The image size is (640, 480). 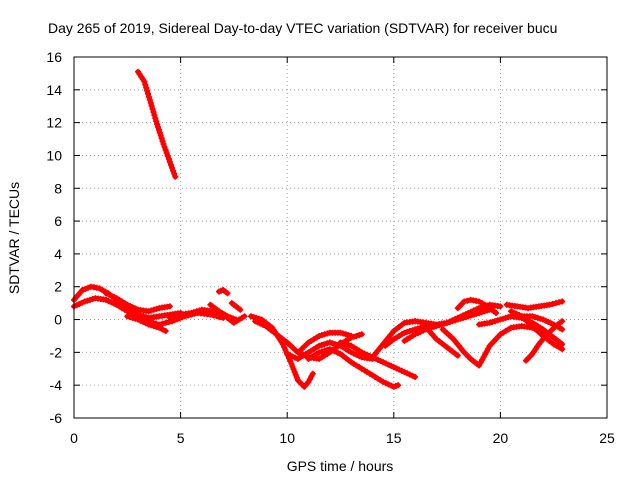 I want to click on y-tick-label: 4, so click(x=58, y=254).